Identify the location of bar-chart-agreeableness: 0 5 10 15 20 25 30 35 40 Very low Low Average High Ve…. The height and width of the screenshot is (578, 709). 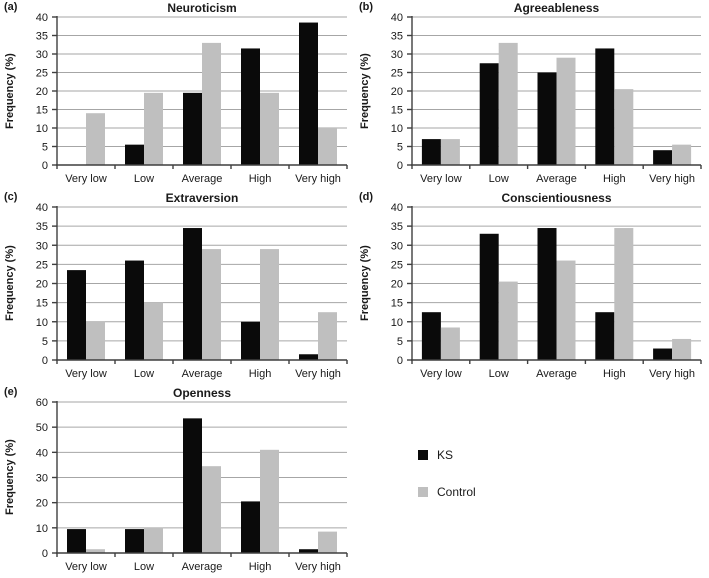
(546, 98).